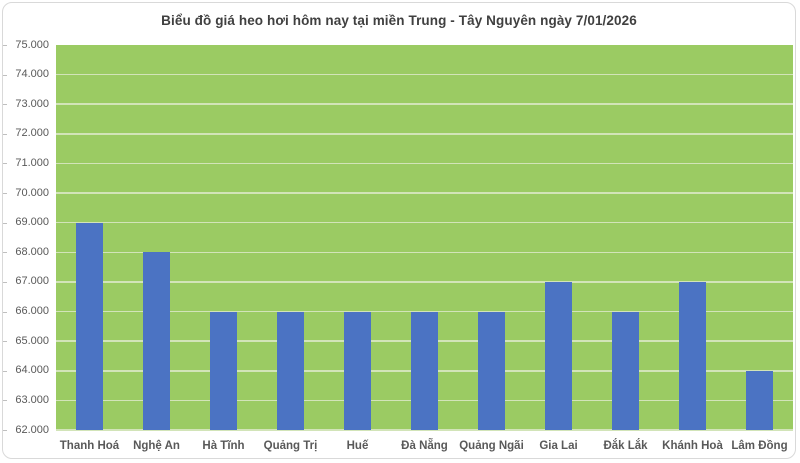 This screenshot has width=800, height=463. I want to click on y-axis-tick-label: 75.000, so click(32, 44).